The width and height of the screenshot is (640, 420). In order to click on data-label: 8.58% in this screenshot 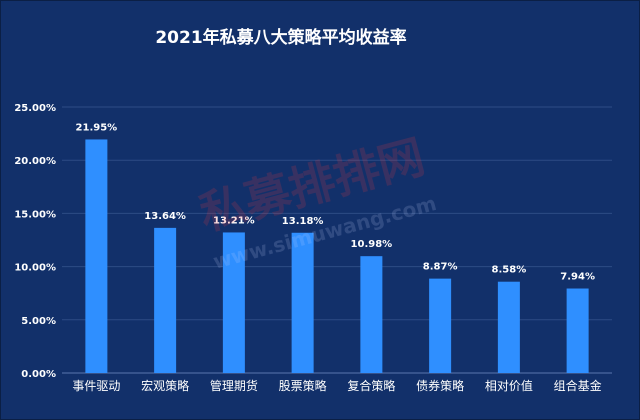, I will do `click(509, 270)`.